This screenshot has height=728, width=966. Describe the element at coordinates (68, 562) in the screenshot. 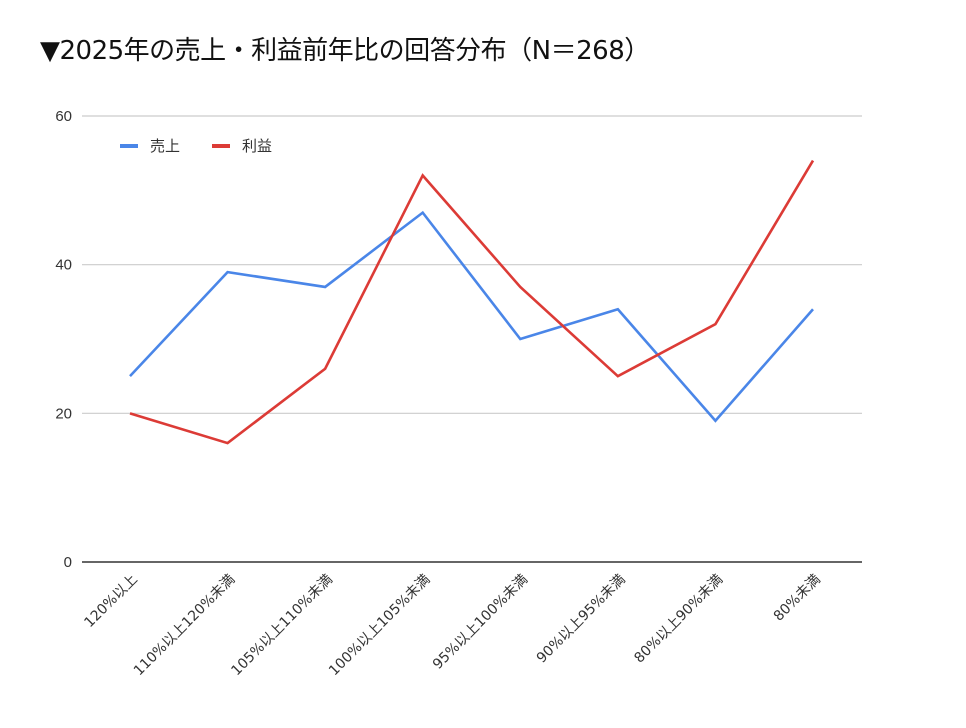

I see `y-tick-label: 0` at that location.